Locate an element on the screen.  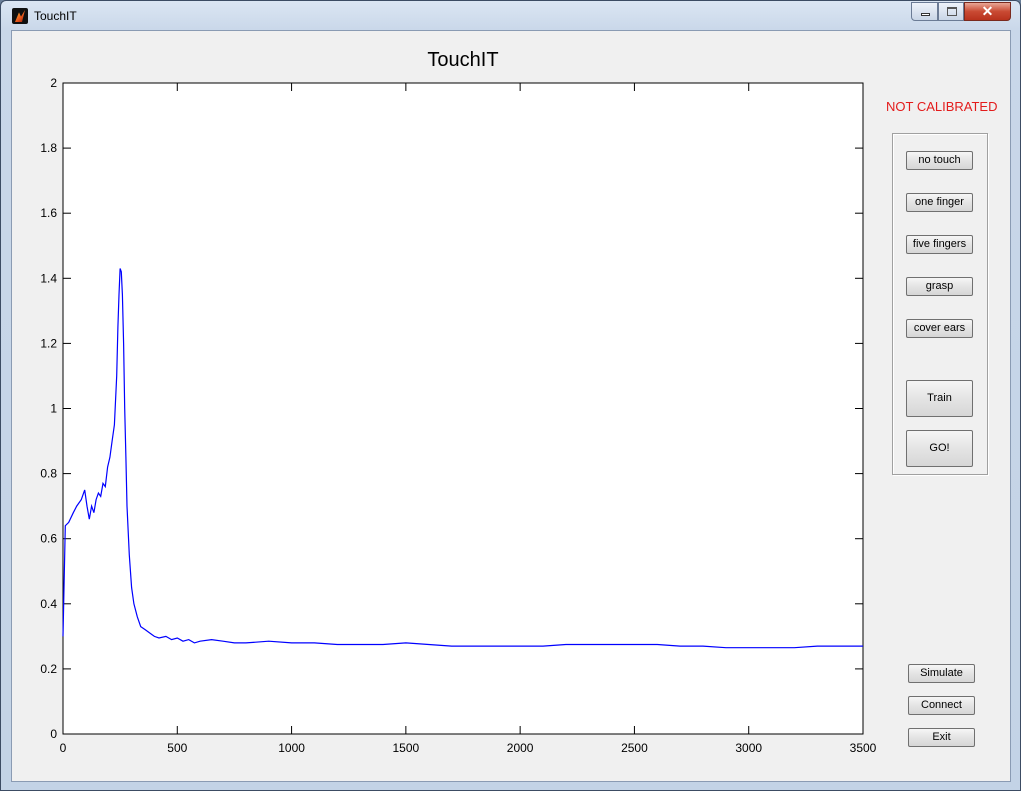
x-tick-label: 2000 is located at coordinates (520, 748).